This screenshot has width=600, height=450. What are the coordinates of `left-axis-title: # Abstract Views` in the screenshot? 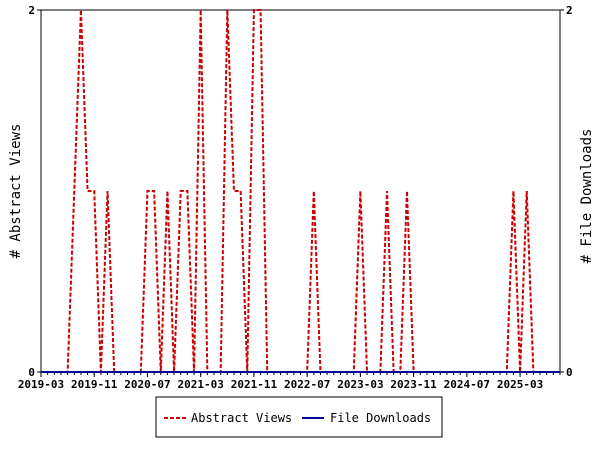 It's located at (16, 191).